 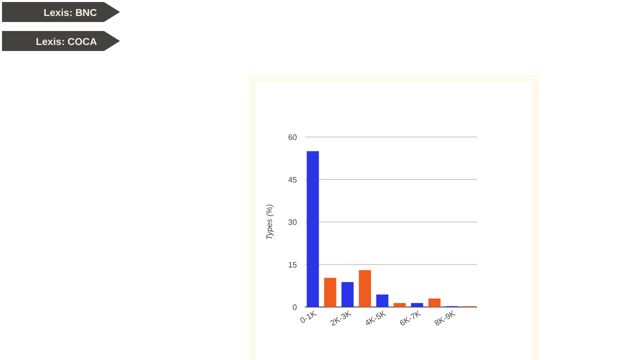 What do you see at coordinates (295, 307) in the screenshot?
I see `y-tick-label: 0` at bounding box center [295, 307].